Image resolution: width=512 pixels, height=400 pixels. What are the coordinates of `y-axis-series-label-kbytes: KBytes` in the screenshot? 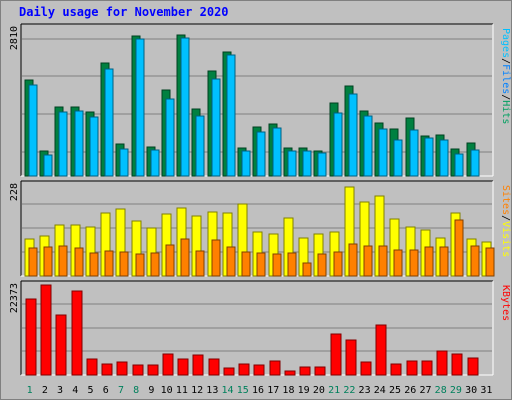 It's located at (505, 303).